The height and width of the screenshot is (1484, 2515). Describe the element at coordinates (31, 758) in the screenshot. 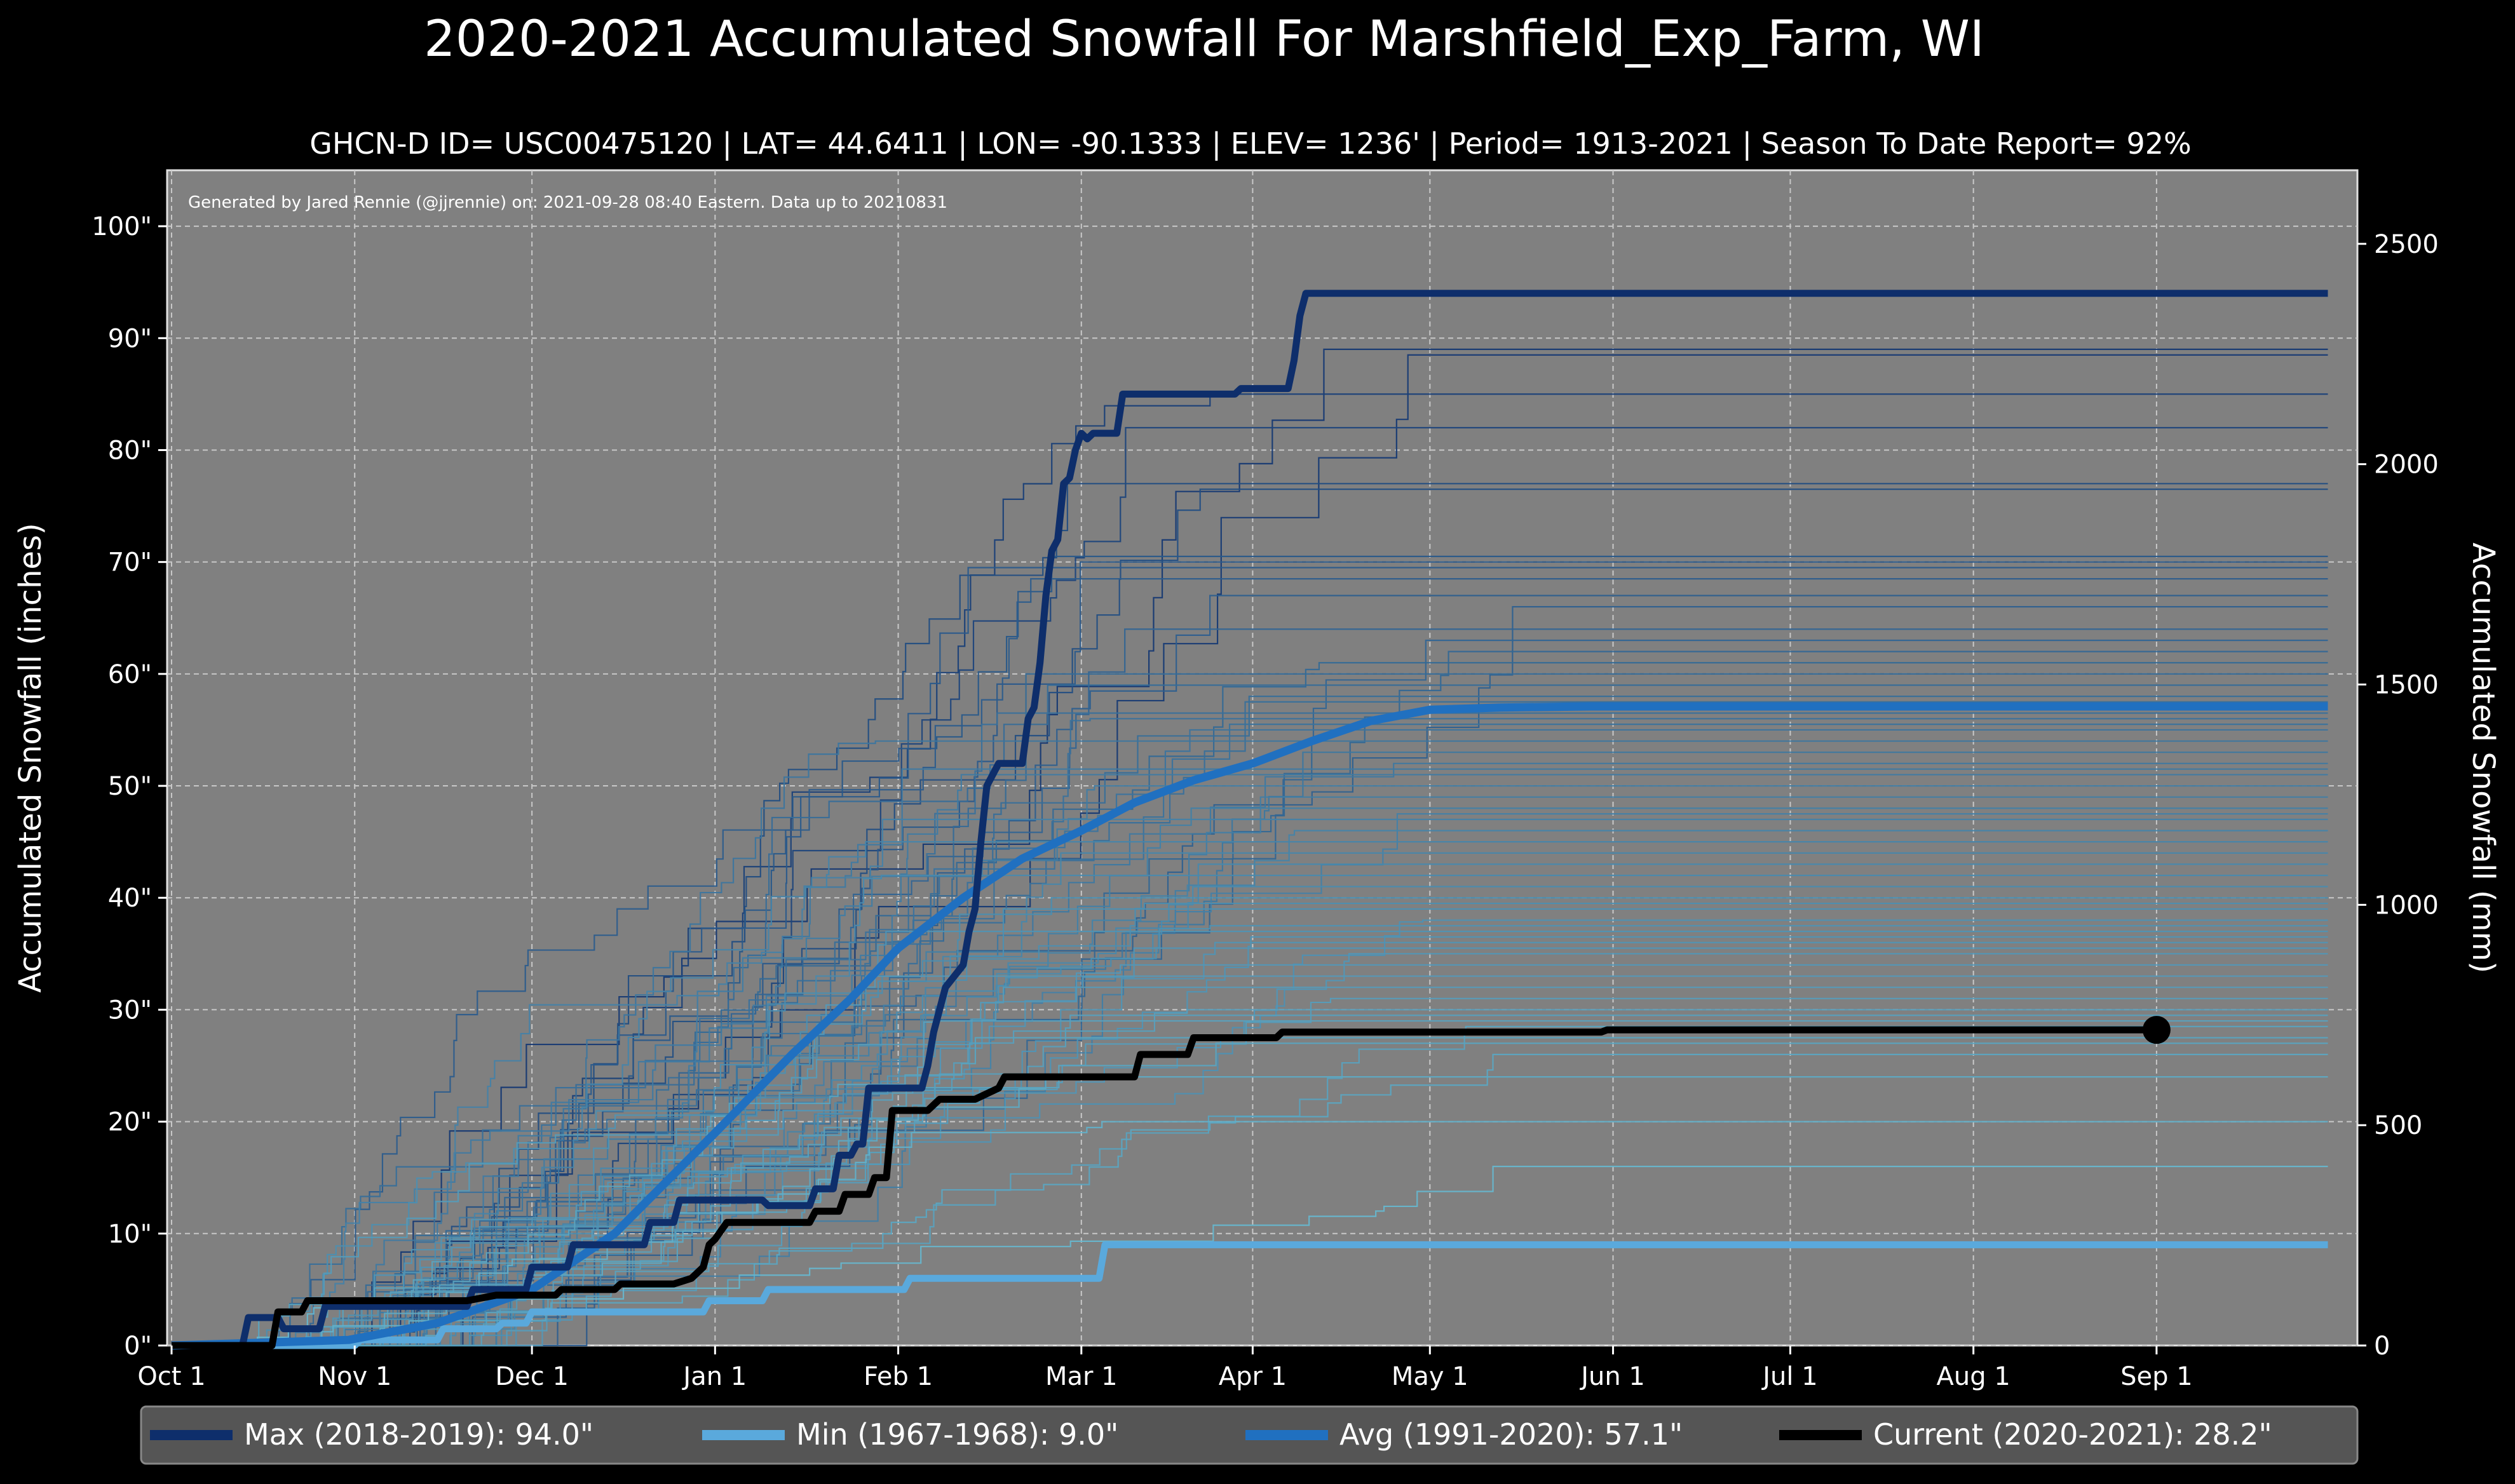

I see `y-axis-left-label: Accumulated Snowfall (inches)` at that location.